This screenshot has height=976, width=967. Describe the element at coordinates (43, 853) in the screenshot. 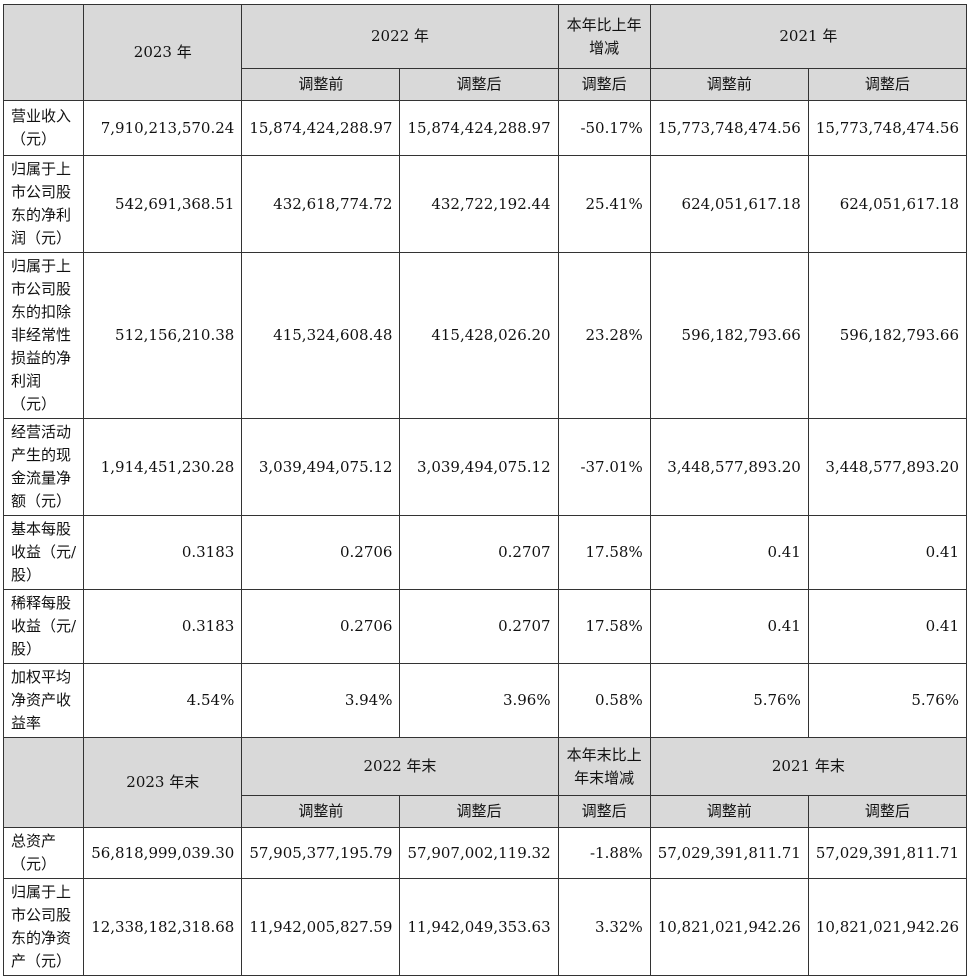

I see `row-label: 总资产（元）` at that location.